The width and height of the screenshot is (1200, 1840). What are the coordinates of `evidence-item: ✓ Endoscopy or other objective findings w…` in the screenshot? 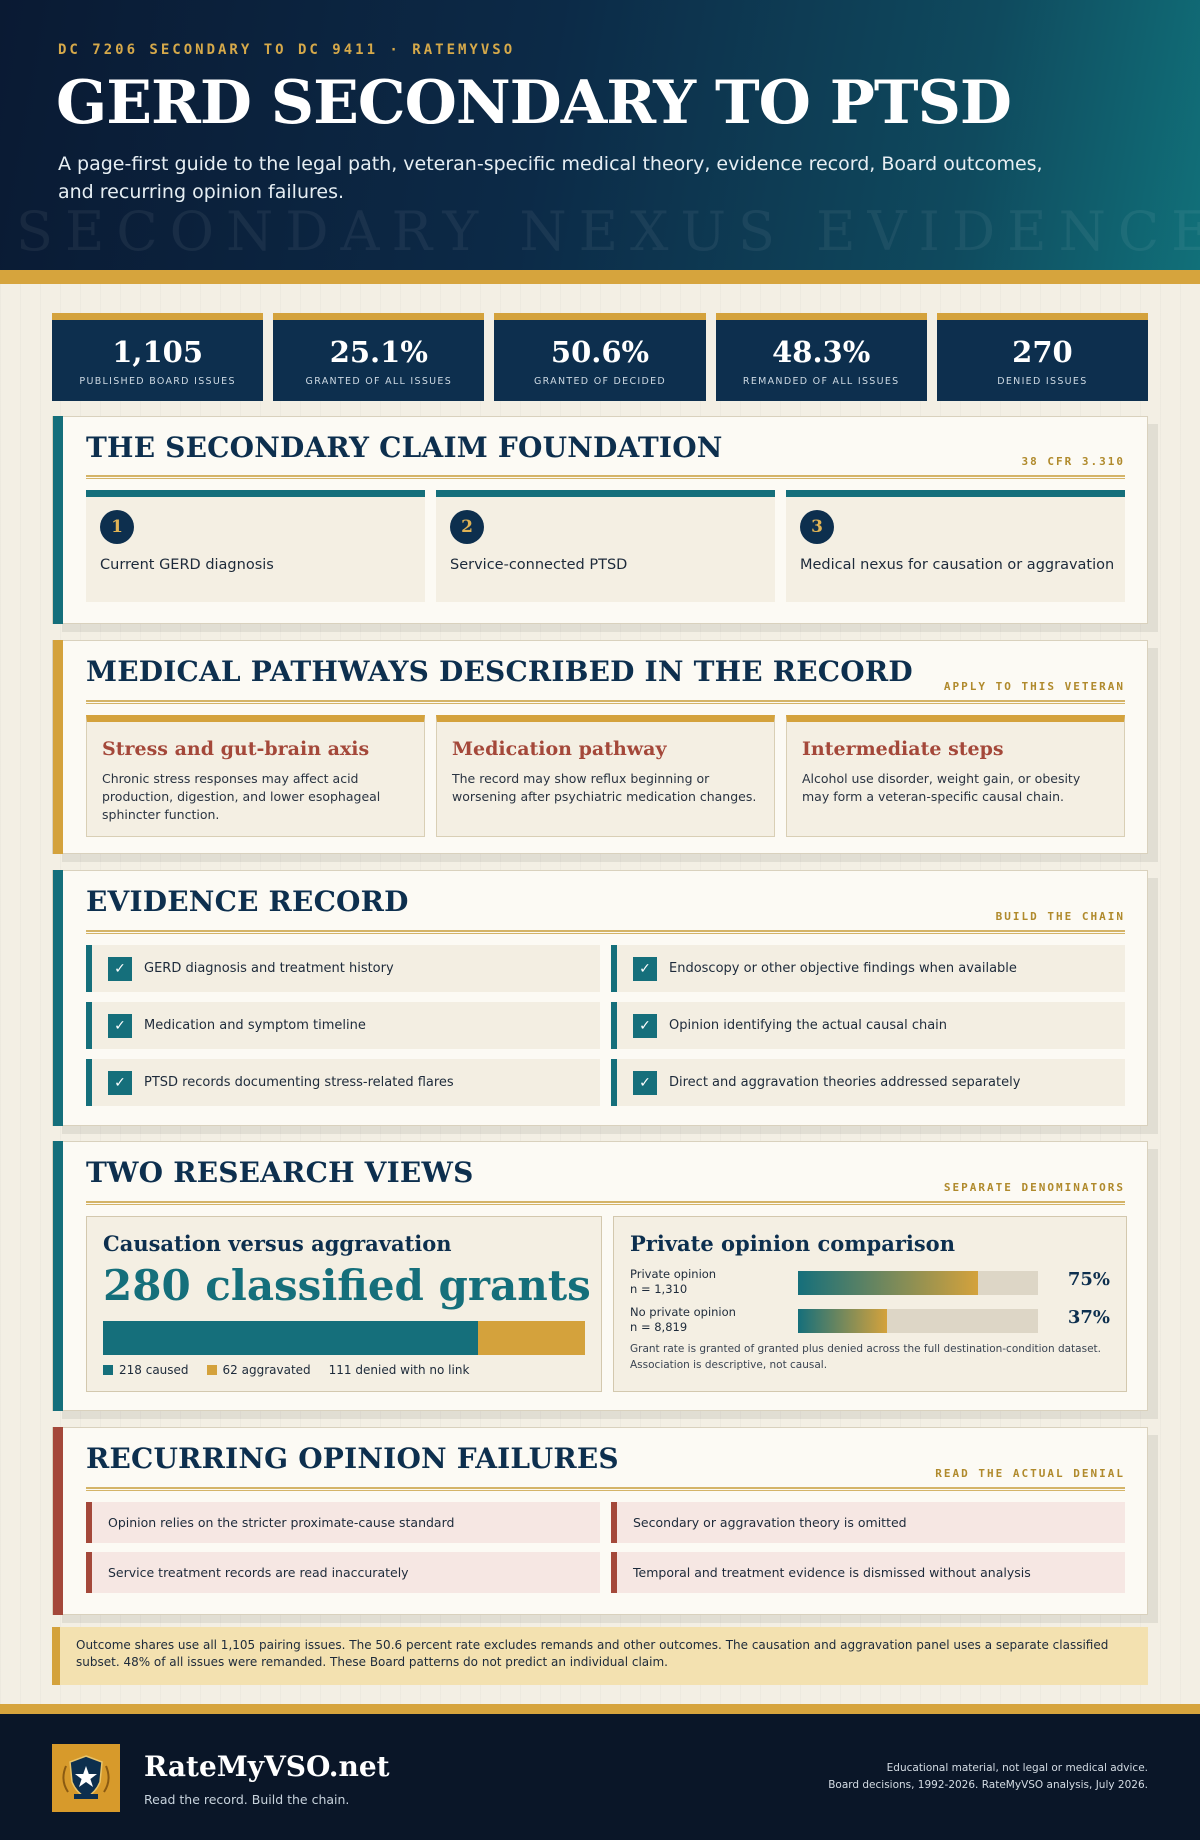 It's located at (868, 968).